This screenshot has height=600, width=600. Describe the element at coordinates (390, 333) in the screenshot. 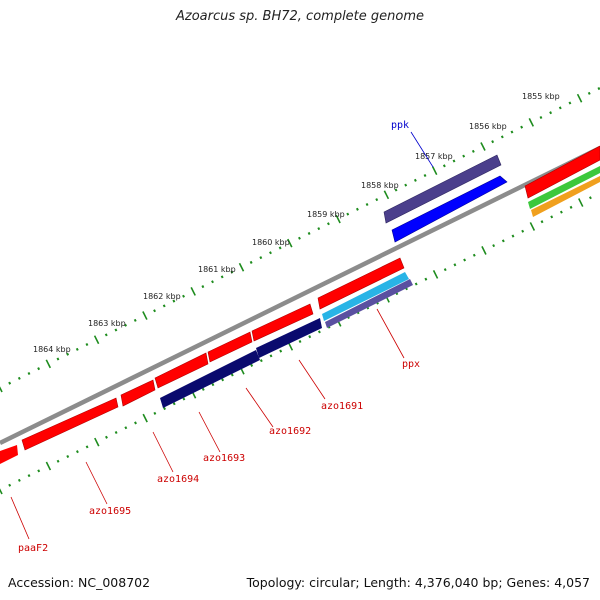

I see `ppx-leader` at that location.